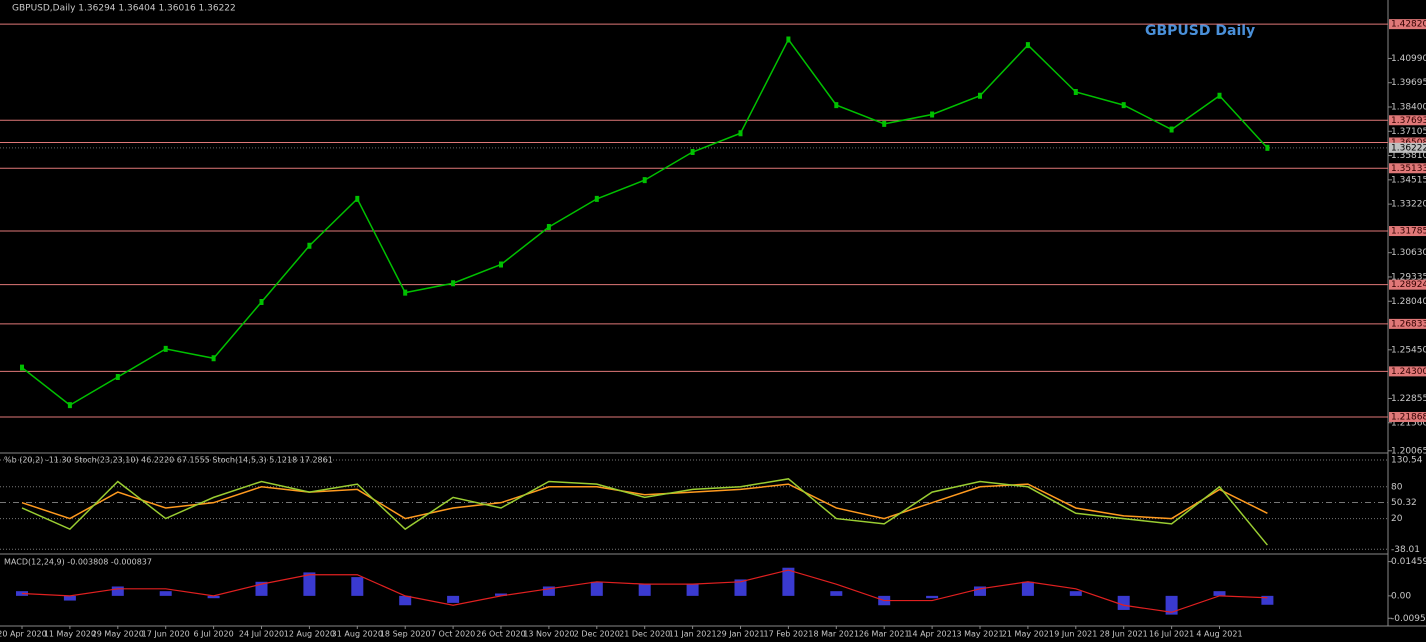 This screenshot has height=642, width=1426. I want to click on date-label: 6 Jul 2020, so click(214, 634).